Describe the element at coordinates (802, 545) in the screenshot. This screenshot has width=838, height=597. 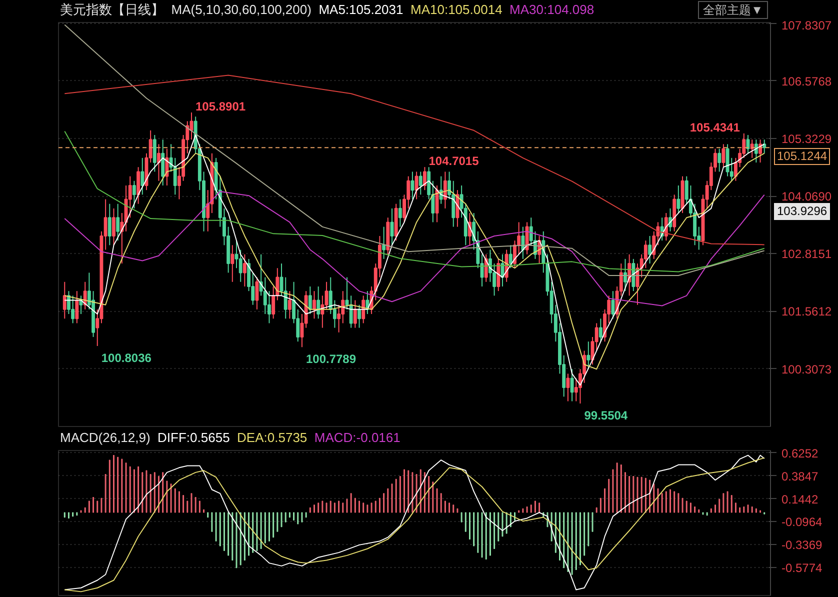
I see `y-tick-label: -0.3369` at that location.